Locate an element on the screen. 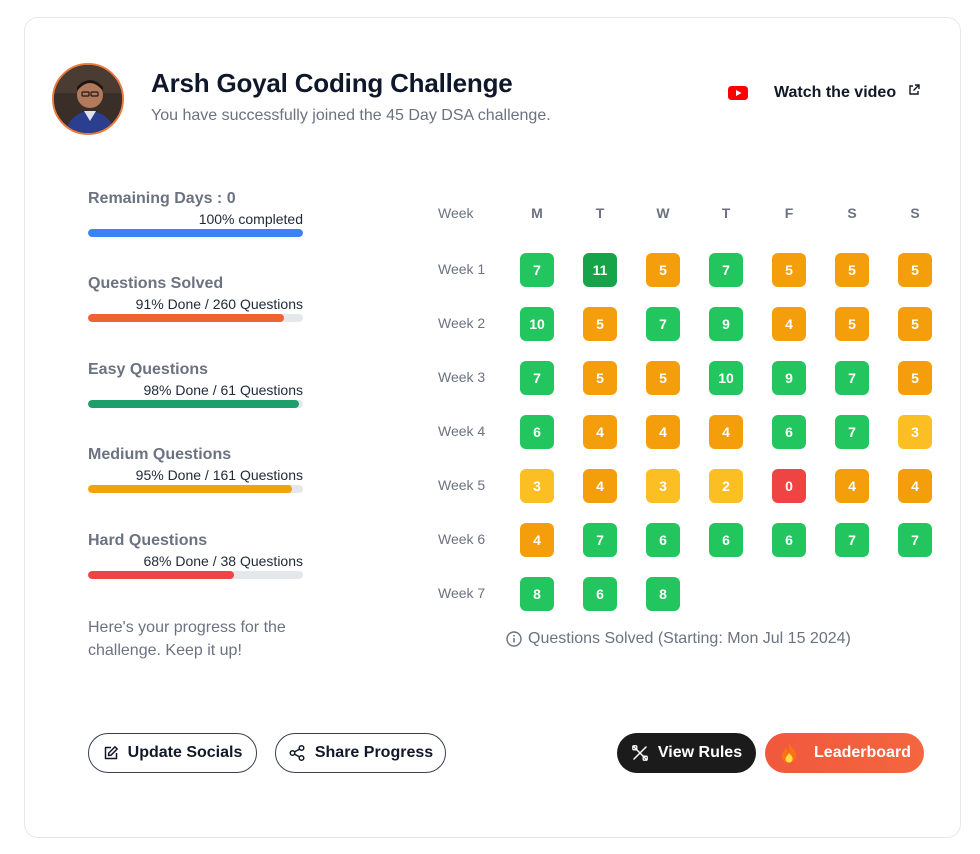  edit-icon is located at coordinates (111, 753).